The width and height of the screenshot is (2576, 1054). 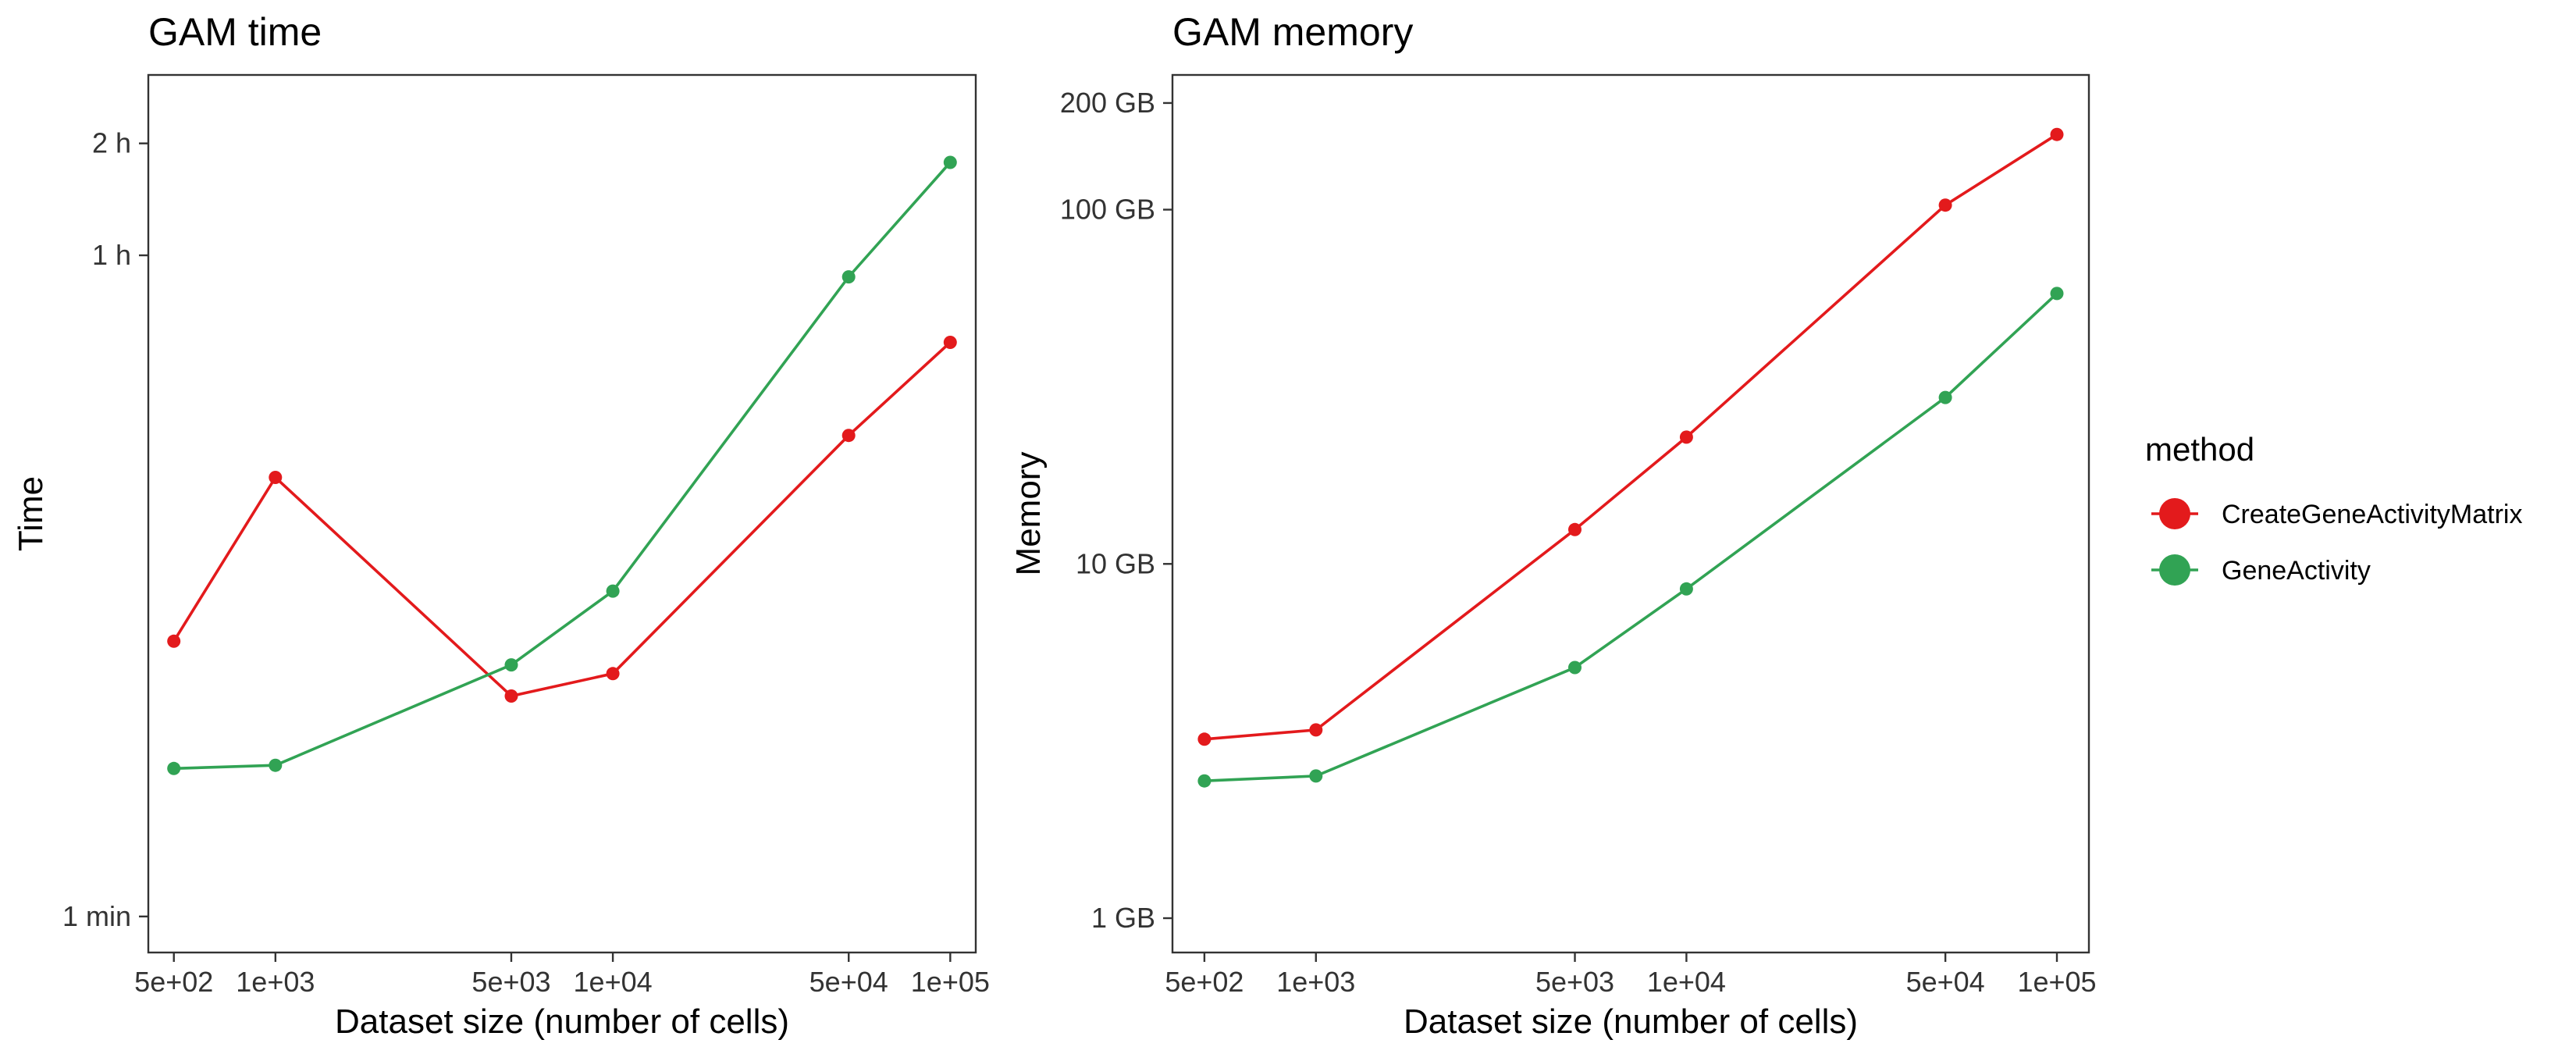 What do you see at coordinates (1292, 32) in the screenshot?
I see `chart-title-memory: GAM memory` at bounding box center [1292, 32].